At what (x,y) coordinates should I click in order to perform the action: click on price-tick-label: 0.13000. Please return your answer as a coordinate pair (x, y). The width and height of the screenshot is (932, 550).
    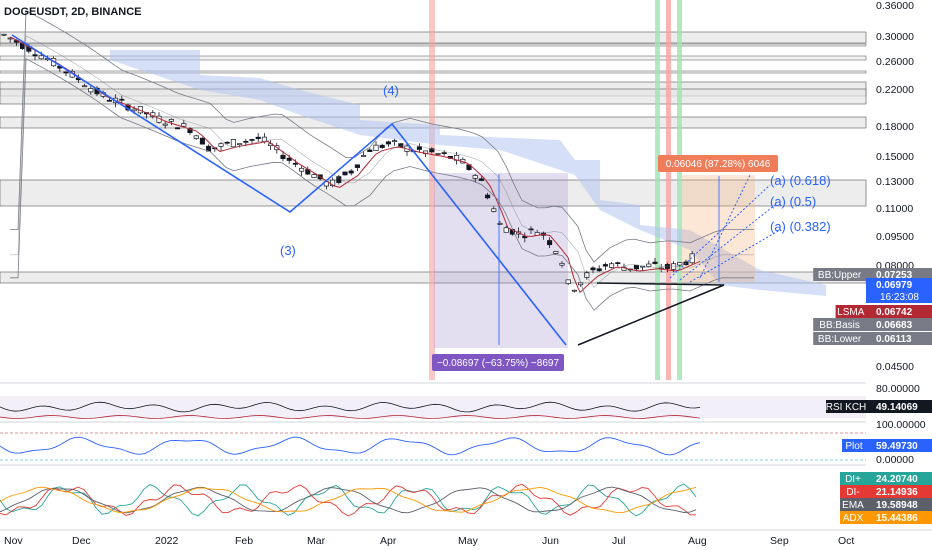
    Looking at the image, I should click on (895, 182).